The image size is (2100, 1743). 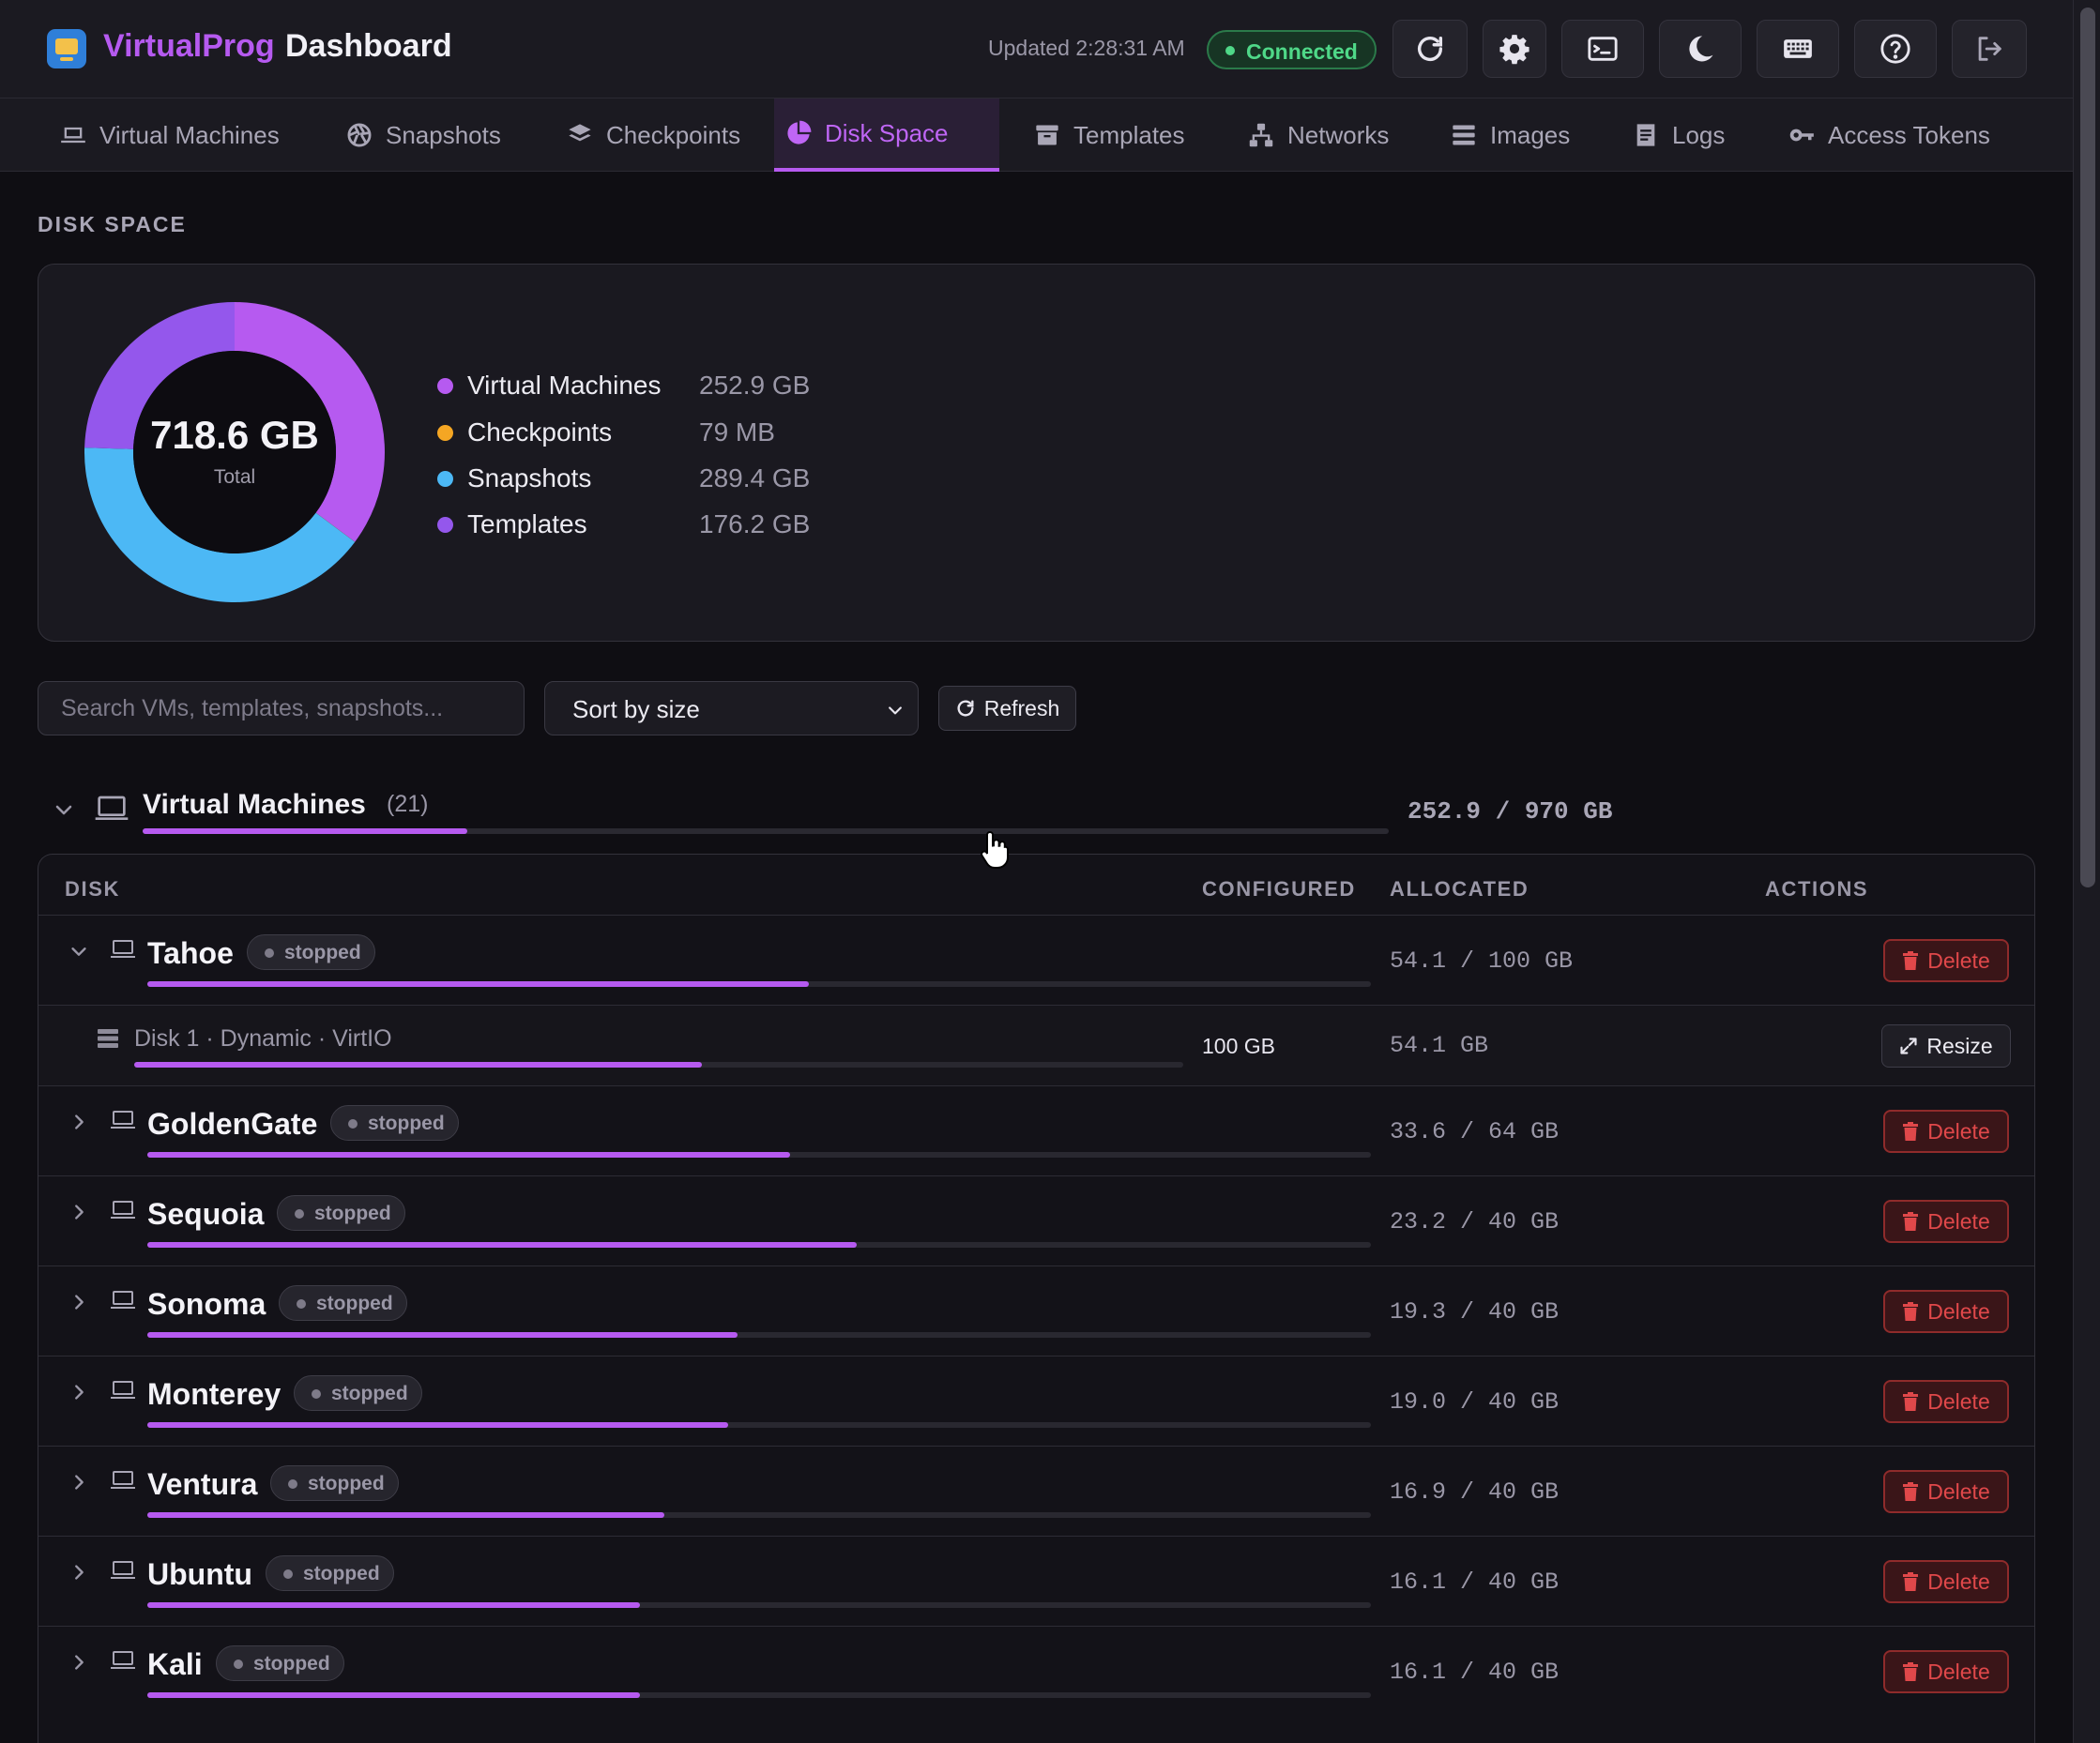 I want to click on vm-allocated-text: 33.6 / 64 GB, so click(x=1475, y=1131).